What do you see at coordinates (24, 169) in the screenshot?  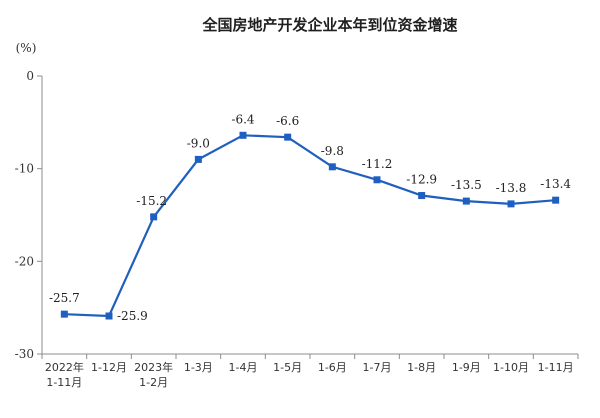 I see `y-tick-label: -10` at bounding box center [24, 169].